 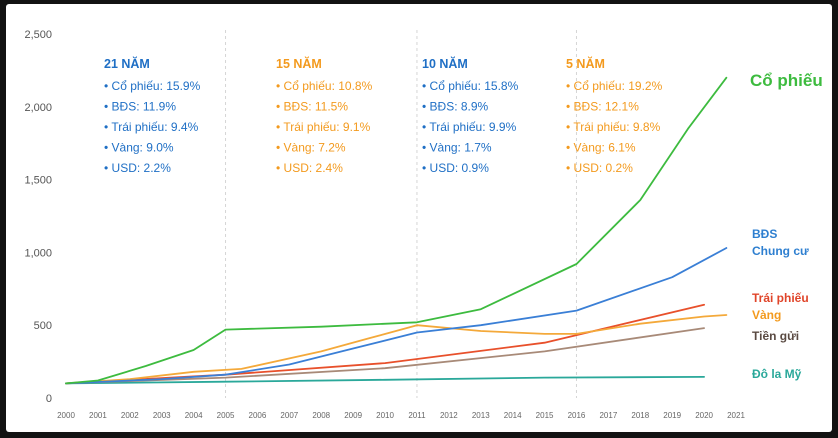 What do you see at coordinates (140, 107) in the screenshot?
I see `period-item: • BĐS: 11.9%` at bounding box center [140, 107].